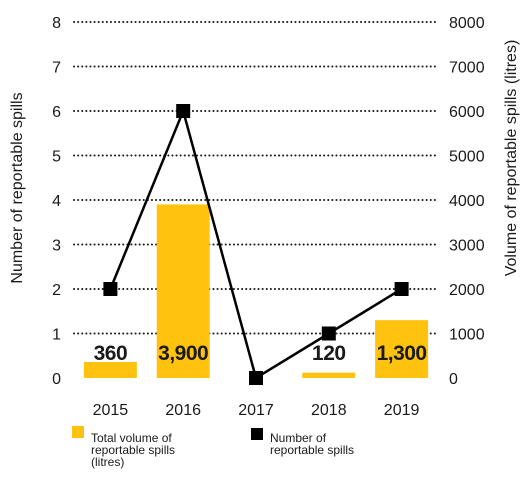  Describe the element at coordinates (312, 444) in the screenshot. I see `legend-line-label: Number of reportable spills` at that location.